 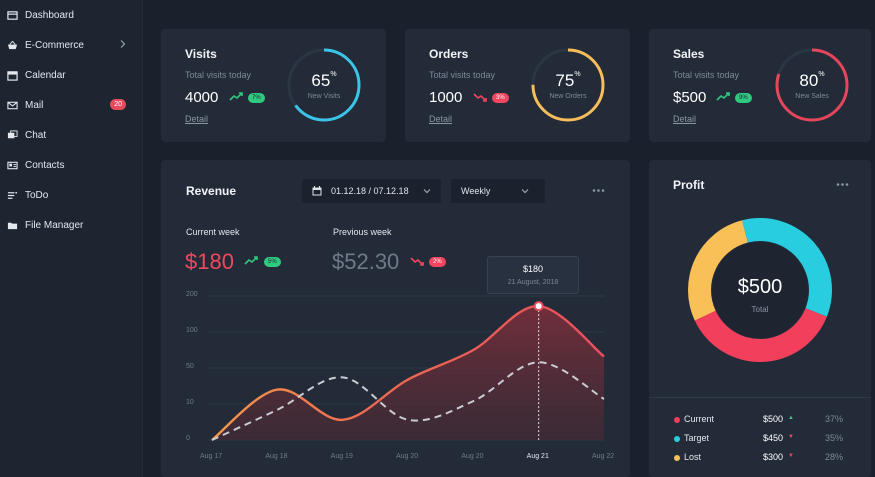 I want to click on profit-donut-chart, so click(x=760, y=290).